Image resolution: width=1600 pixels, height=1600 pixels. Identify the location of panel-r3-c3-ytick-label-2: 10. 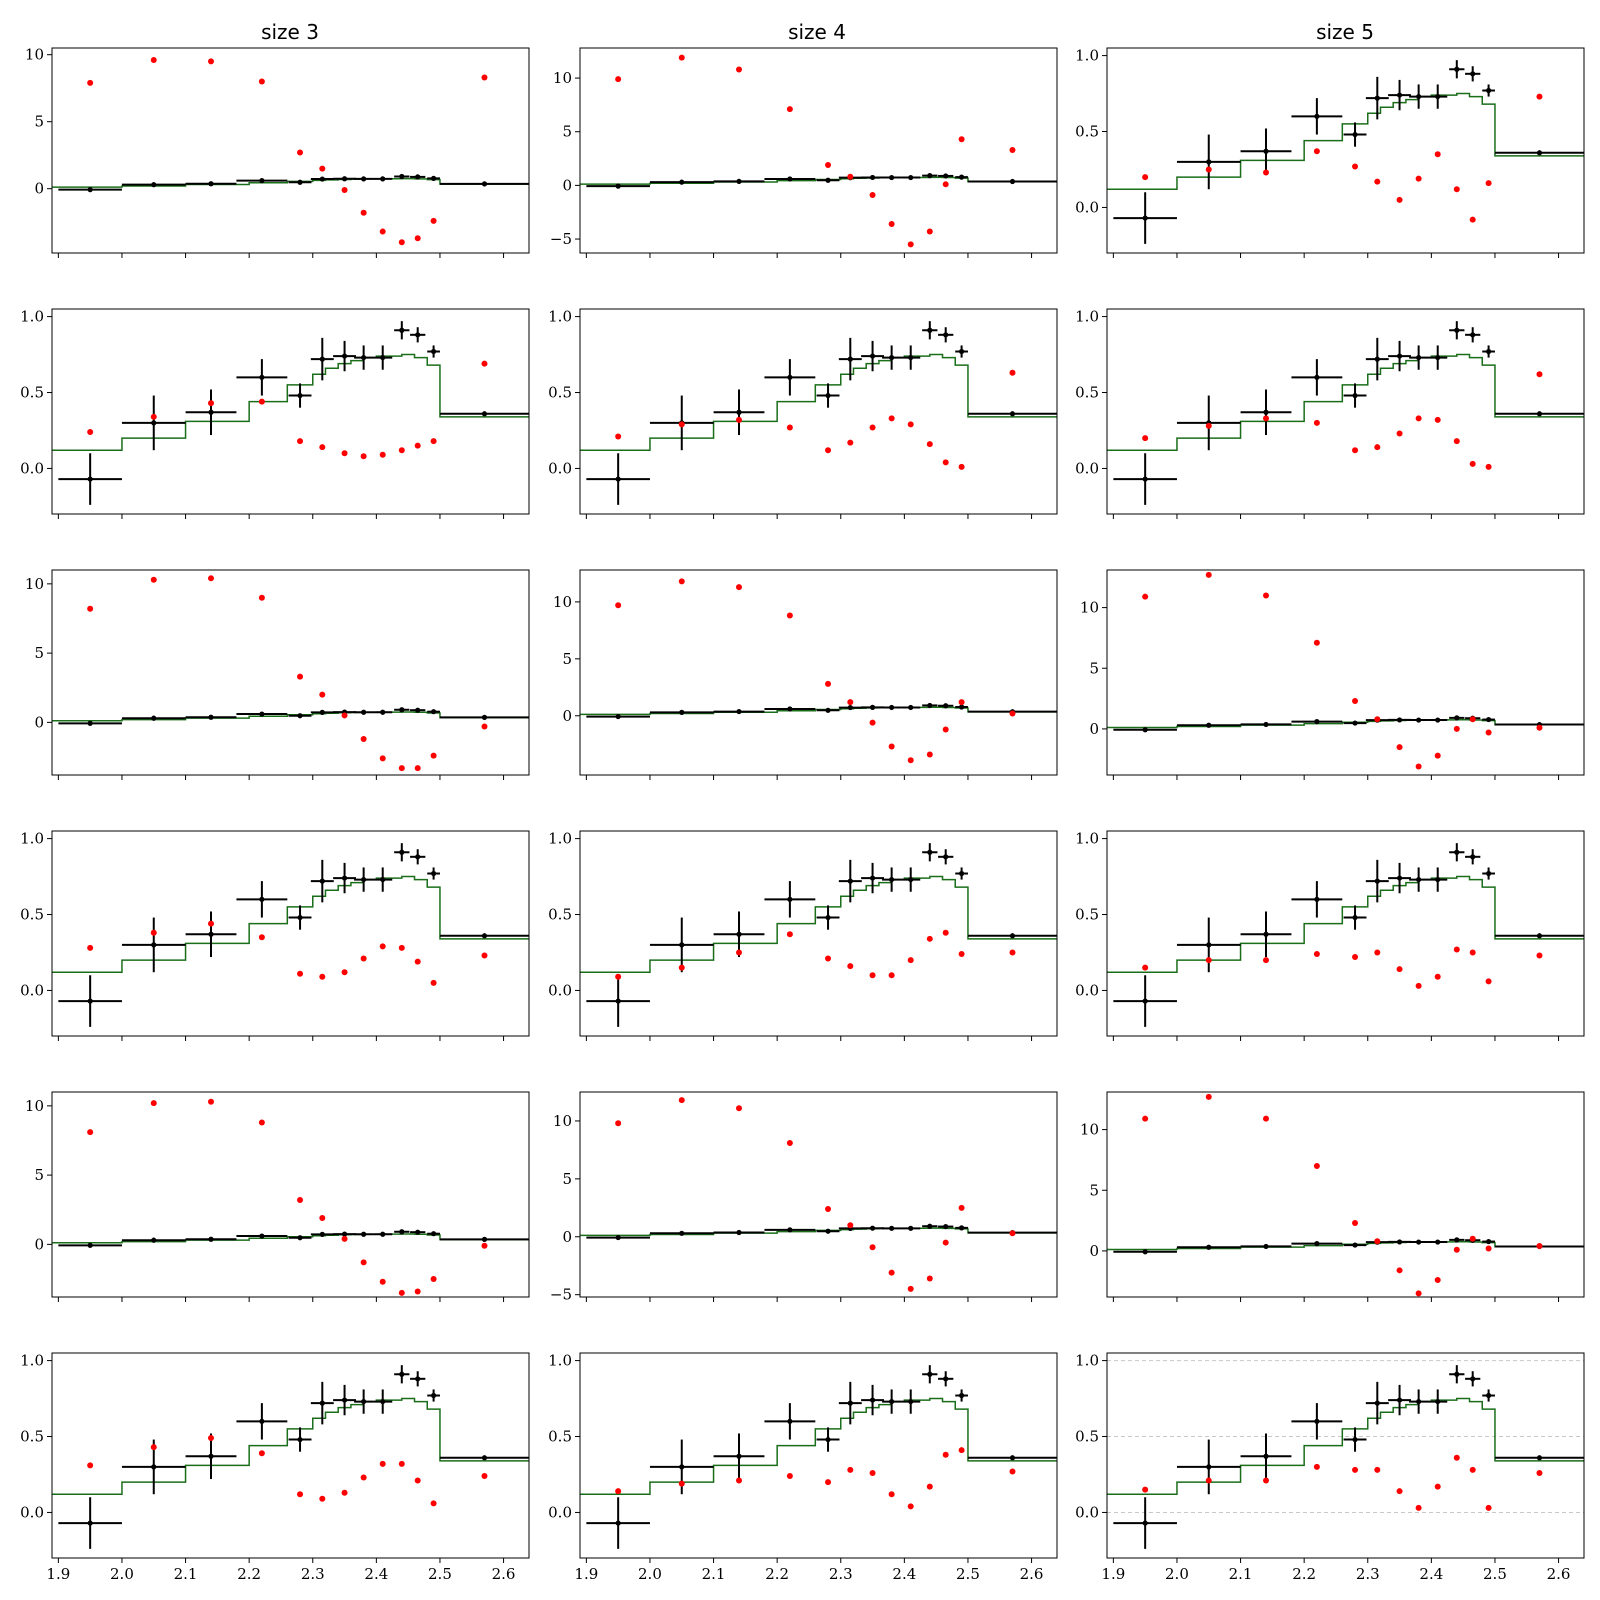
(1089, 608).